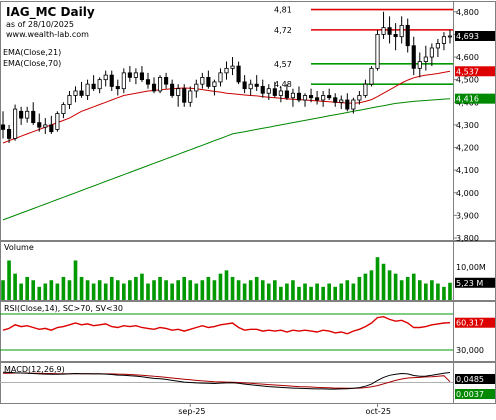 Image resolution: width=496 pixels, height=420 pixels. I want to click on ema21-tag: 4,537, so click(467, 71).